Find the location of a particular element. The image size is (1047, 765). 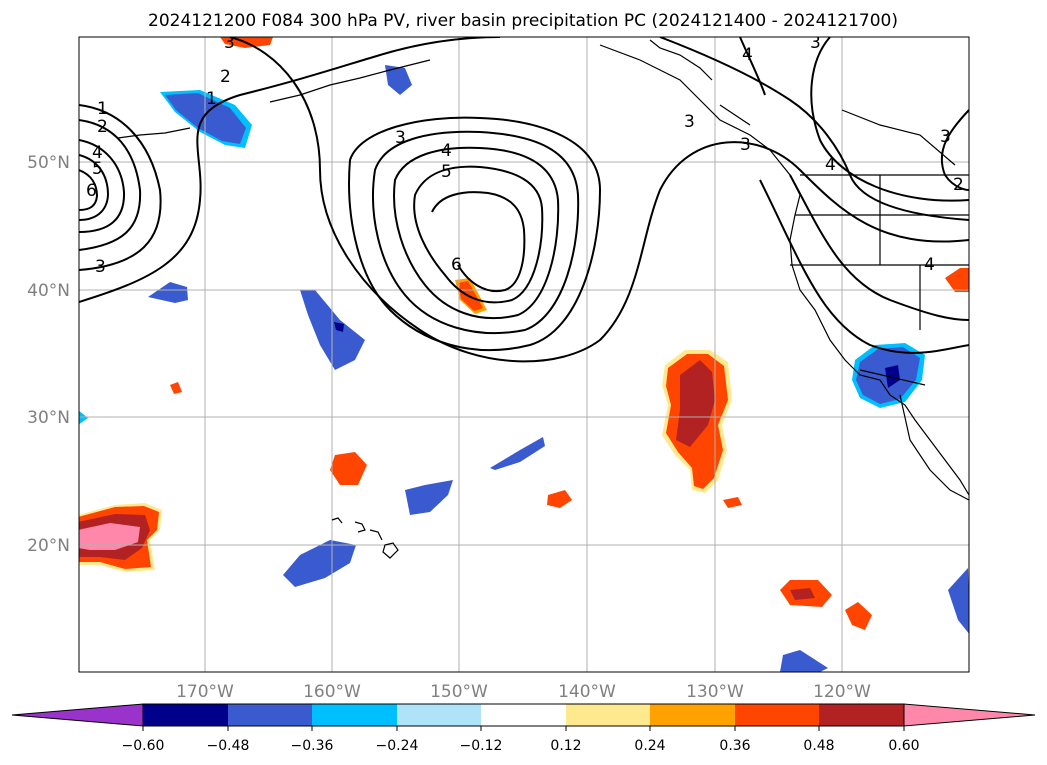

lon-label-150w: 150°W is located at coordinates (459, 692).